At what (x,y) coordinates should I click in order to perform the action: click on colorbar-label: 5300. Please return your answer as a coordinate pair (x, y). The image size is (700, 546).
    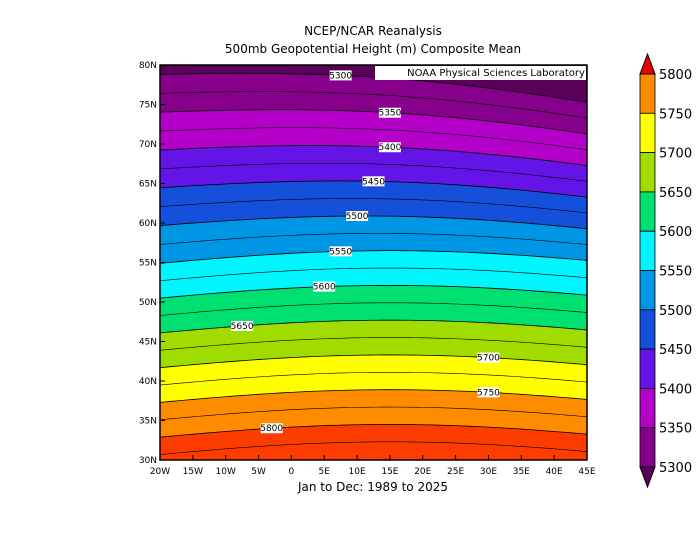
    Looking at the image, I should click on (675, 468).